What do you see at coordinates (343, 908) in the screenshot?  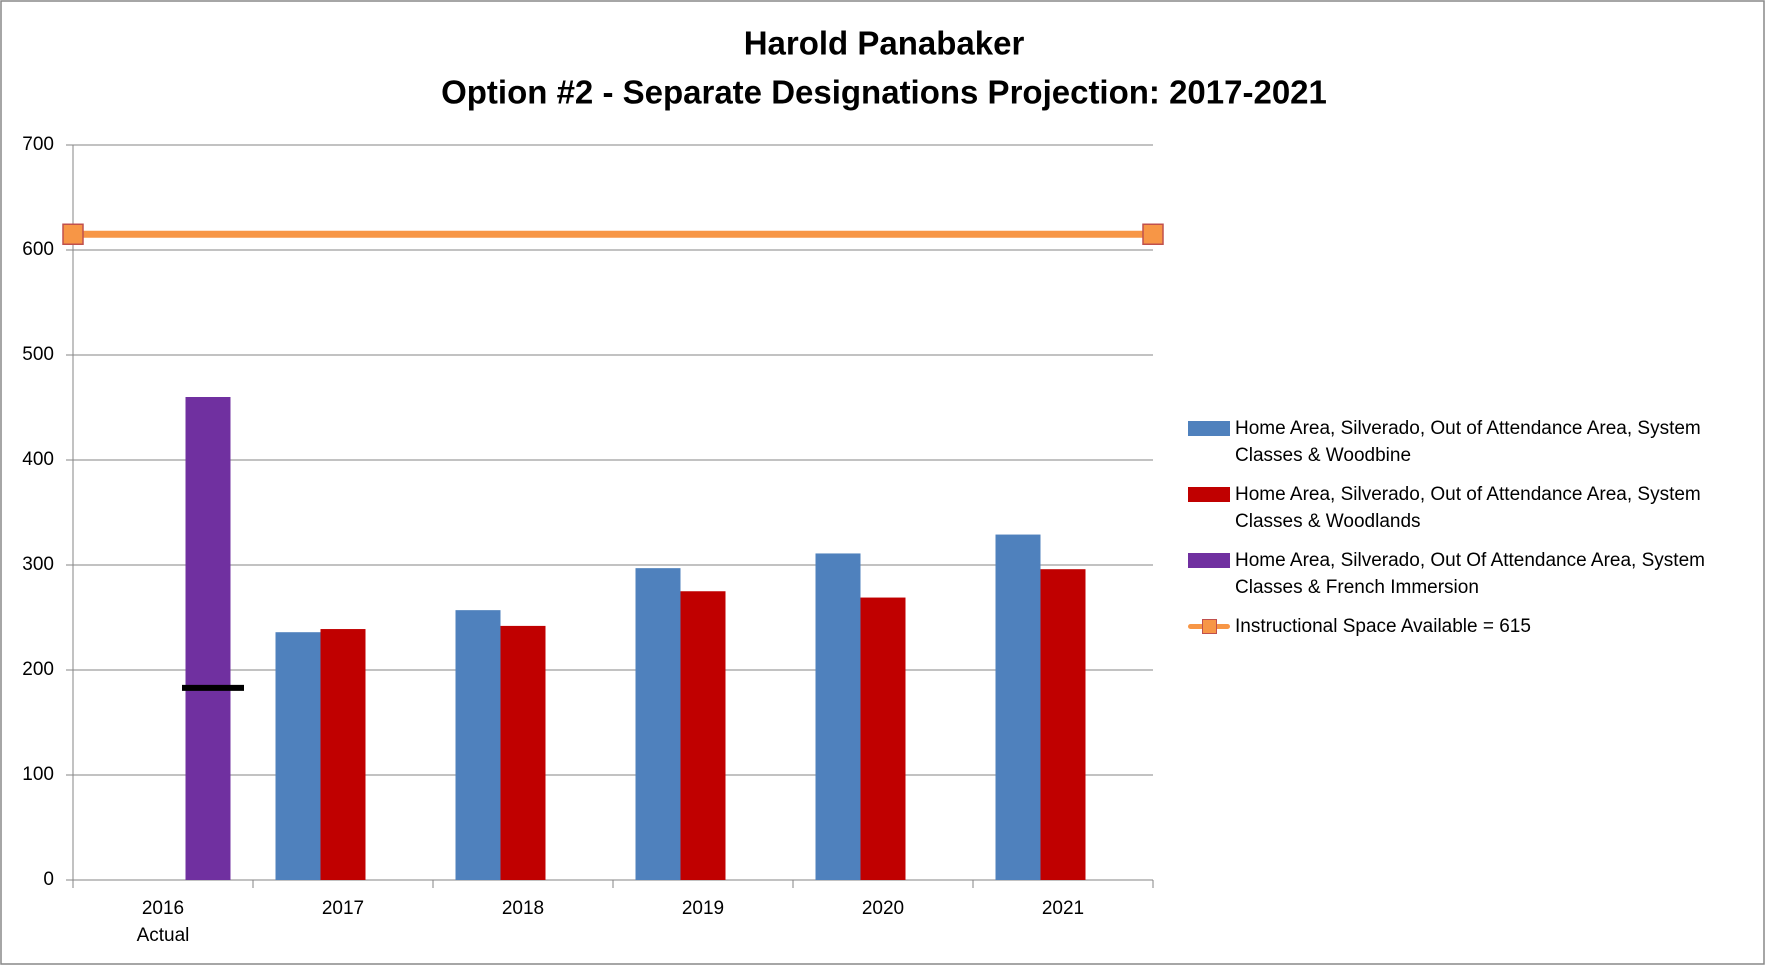 I see `x-tick-label: 2017` at bounding box center [343, 908].